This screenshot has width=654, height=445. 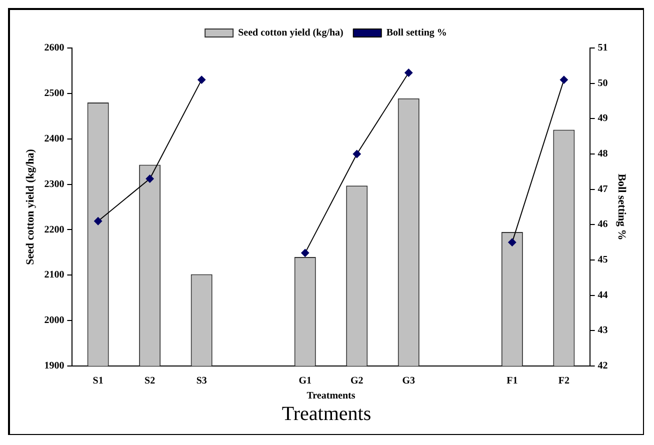 I want to click on x-tick-label: S1, so click(x=98, y=381).